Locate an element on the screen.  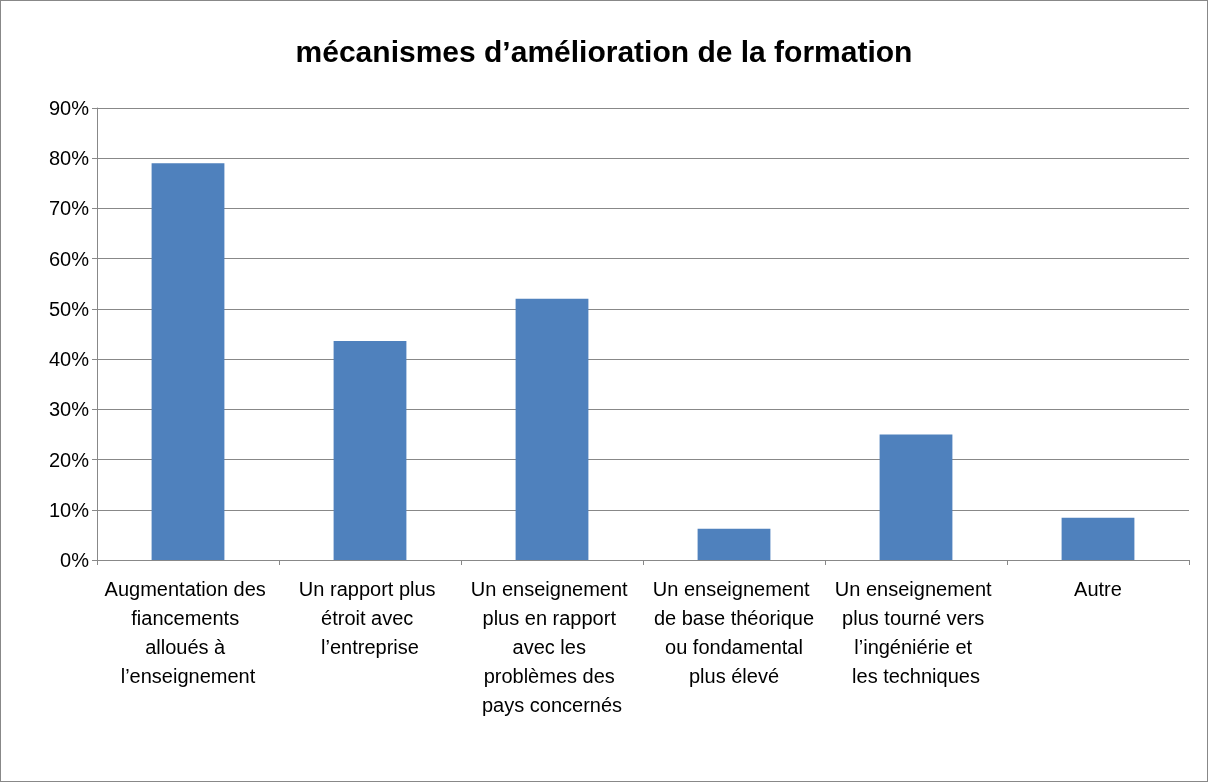
x-tick-label: Un rapport plus étroit avec l’entreprise is located at coordinates (370, 617).